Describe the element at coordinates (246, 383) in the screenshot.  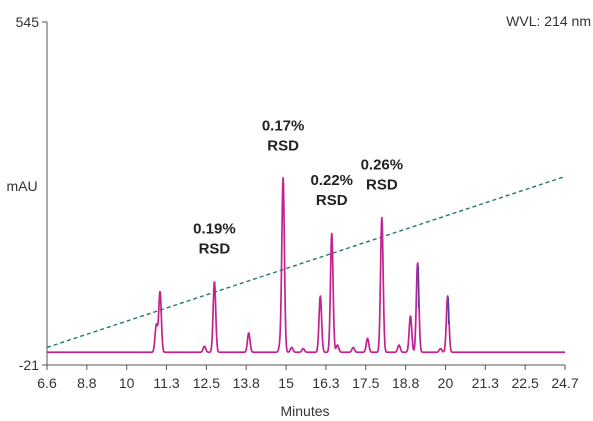
I see `x-tick-label: 13.8` at that location.